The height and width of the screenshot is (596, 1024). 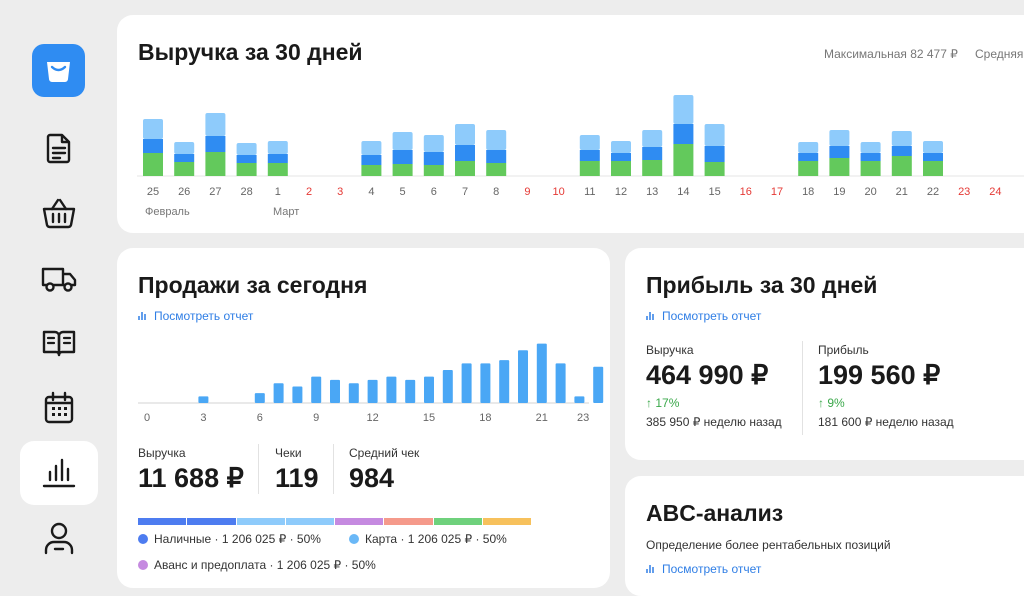 I want to click on x-tick-label: 22, so click(x=933, y=192).